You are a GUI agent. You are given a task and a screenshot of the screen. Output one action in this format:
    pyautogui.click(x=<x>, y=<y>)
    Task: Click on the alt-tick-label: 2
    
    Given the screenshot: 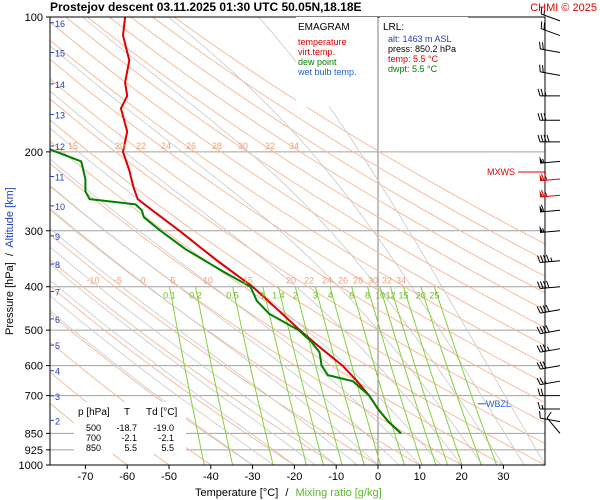 What is the action you would take?
    pyautogui.click(x=57, y=421)
    